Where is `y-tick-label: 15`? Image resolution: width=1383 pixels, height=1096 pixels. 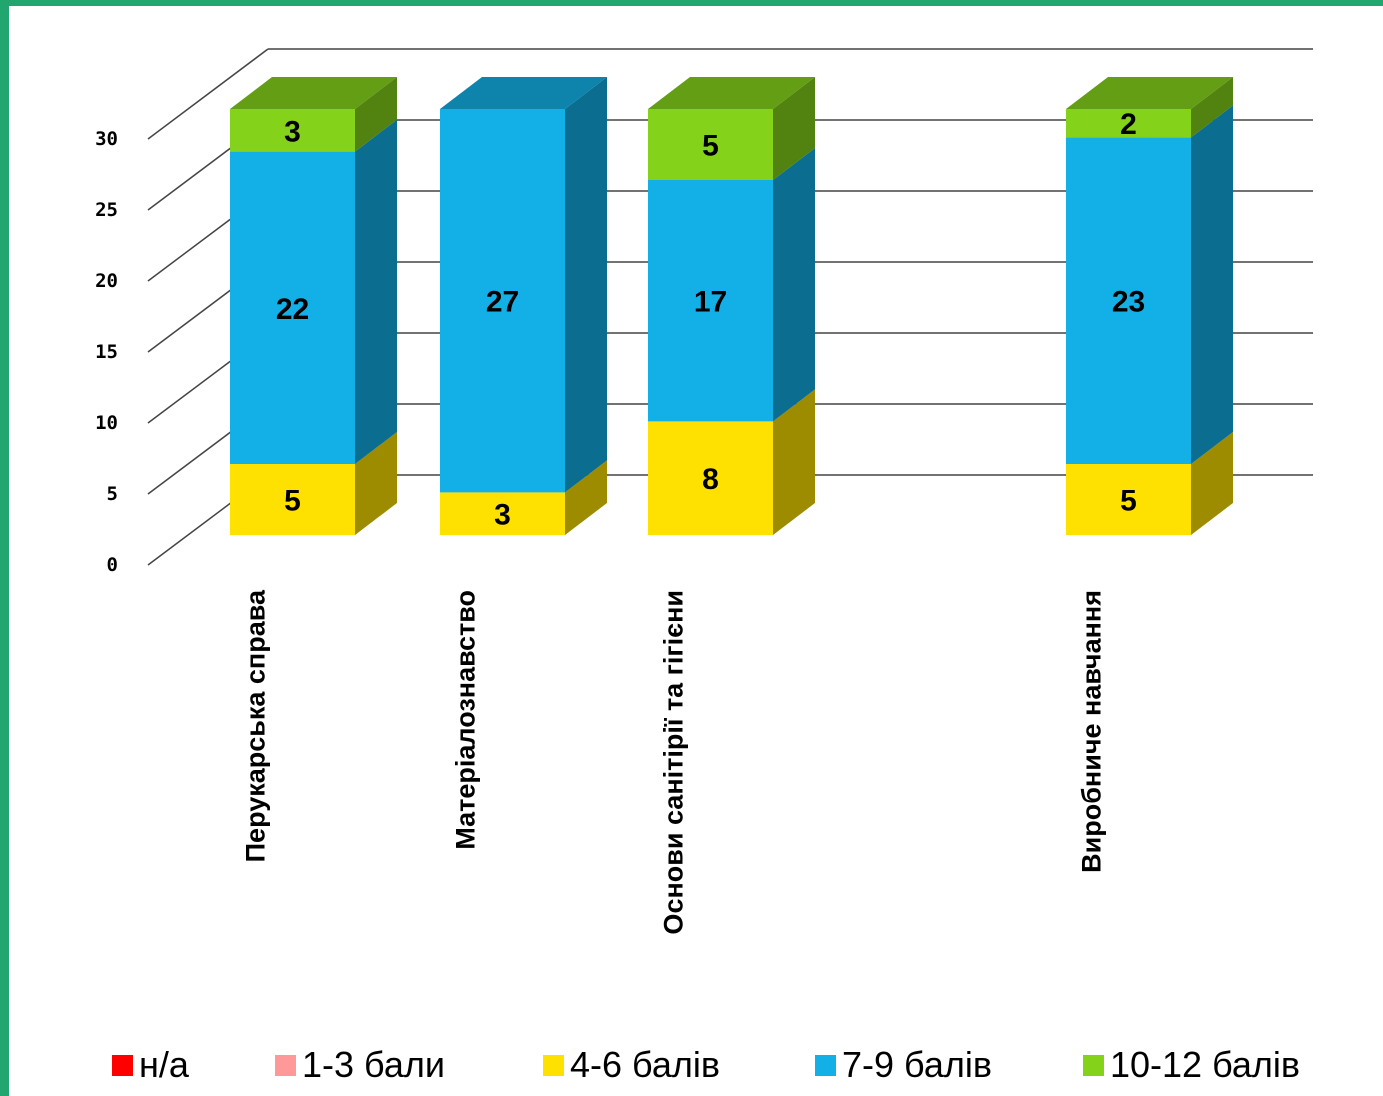 y-tick-label: 15 is located at coordinates (106, 352).